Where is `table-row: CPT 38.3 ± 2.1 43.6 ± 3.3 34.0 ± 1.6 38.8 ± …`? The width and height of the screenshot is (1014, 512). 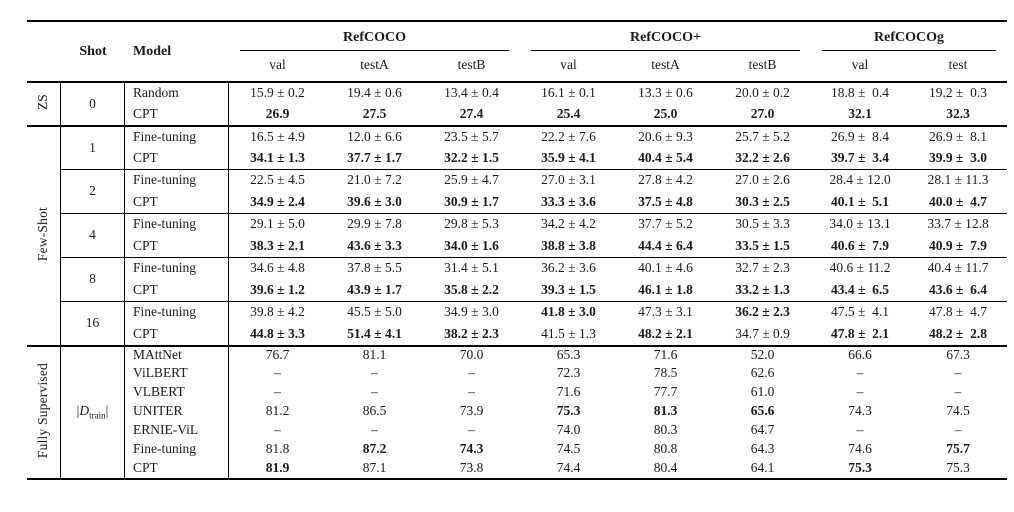
table-row: CPT 38.3 ± 2.1 43.6 ± 3.3 34.0 ± 1.6 38.8 ± … is located at coordinates (517, 246).